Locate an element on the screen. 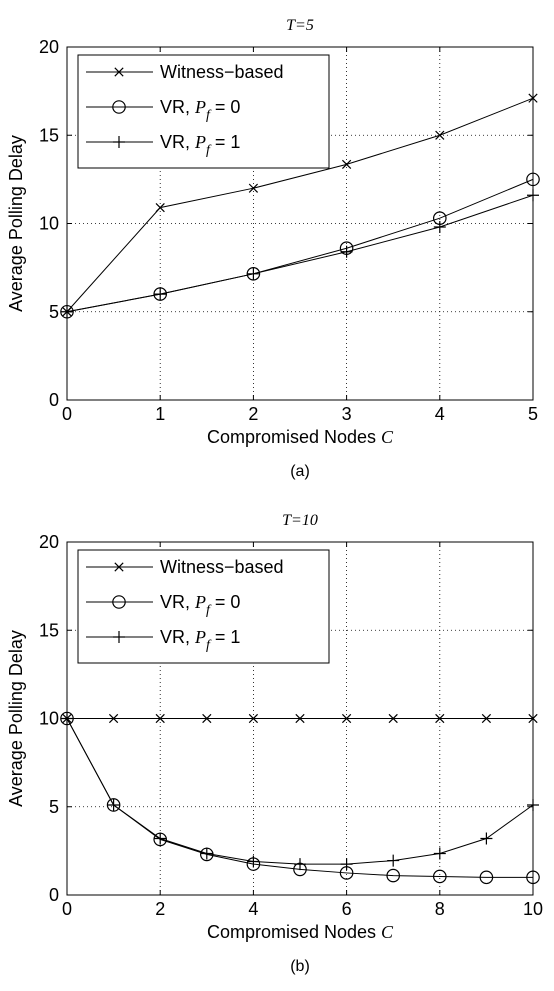 This screenshot has width=554, height=991. chart-a-xlabel: Compromised Nodes C is located at coordinates (300, 437).